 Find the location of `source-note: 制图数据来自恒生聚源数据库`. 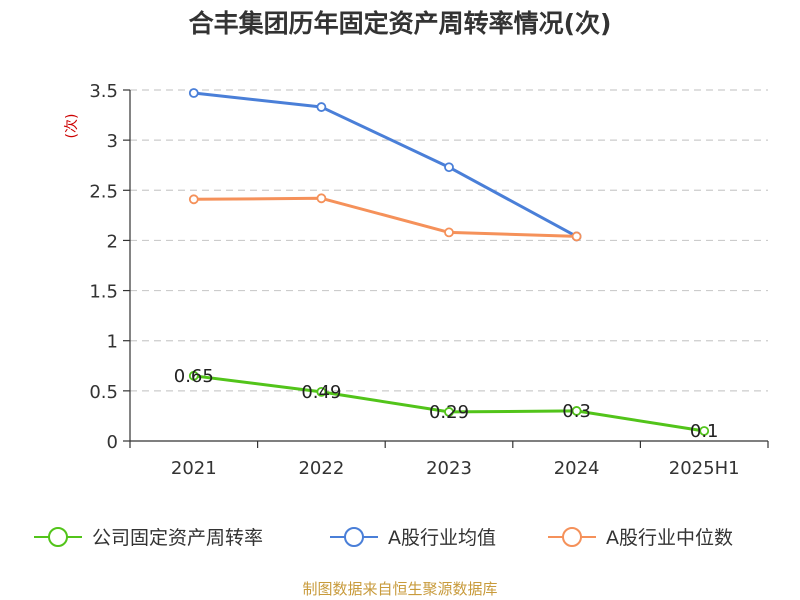

source-note: 制图数据来自恒生聚源数据库 is located at coordinates (400, 589).